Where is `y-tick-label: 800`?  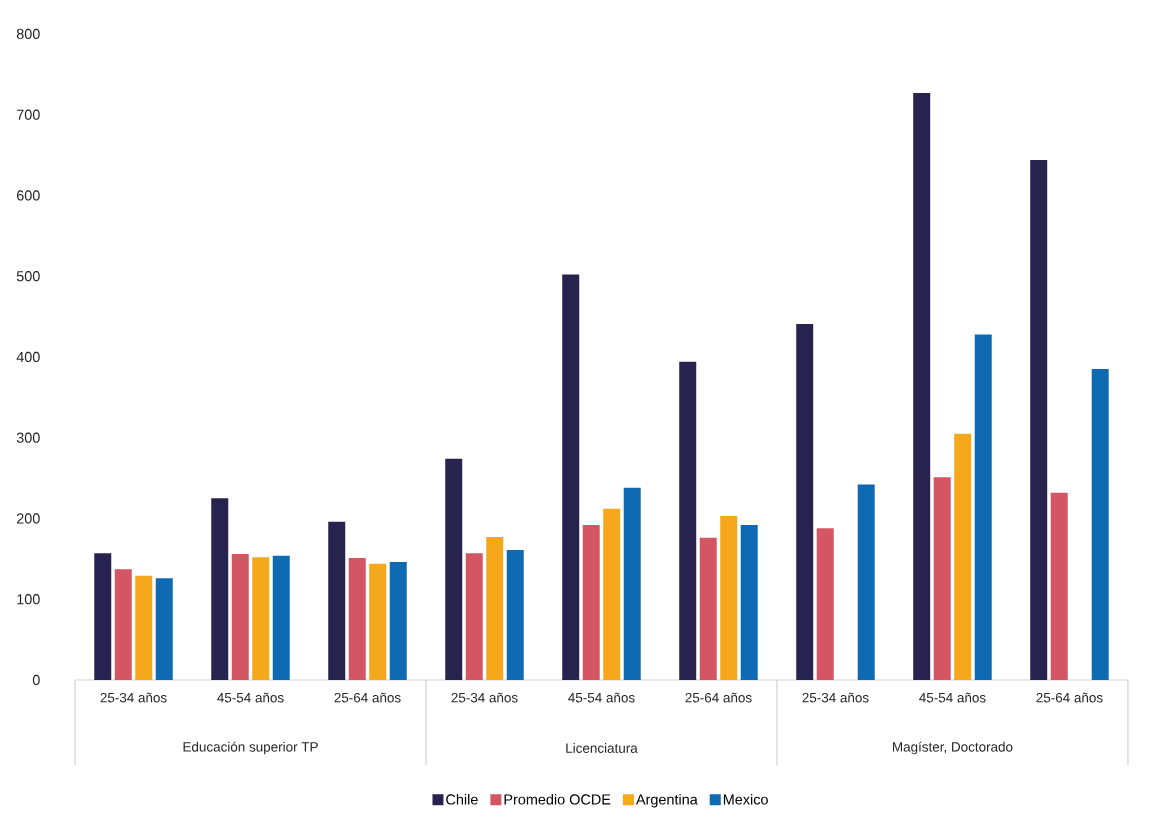 y-tick-label: 800 is located at coordinates (28, 34).